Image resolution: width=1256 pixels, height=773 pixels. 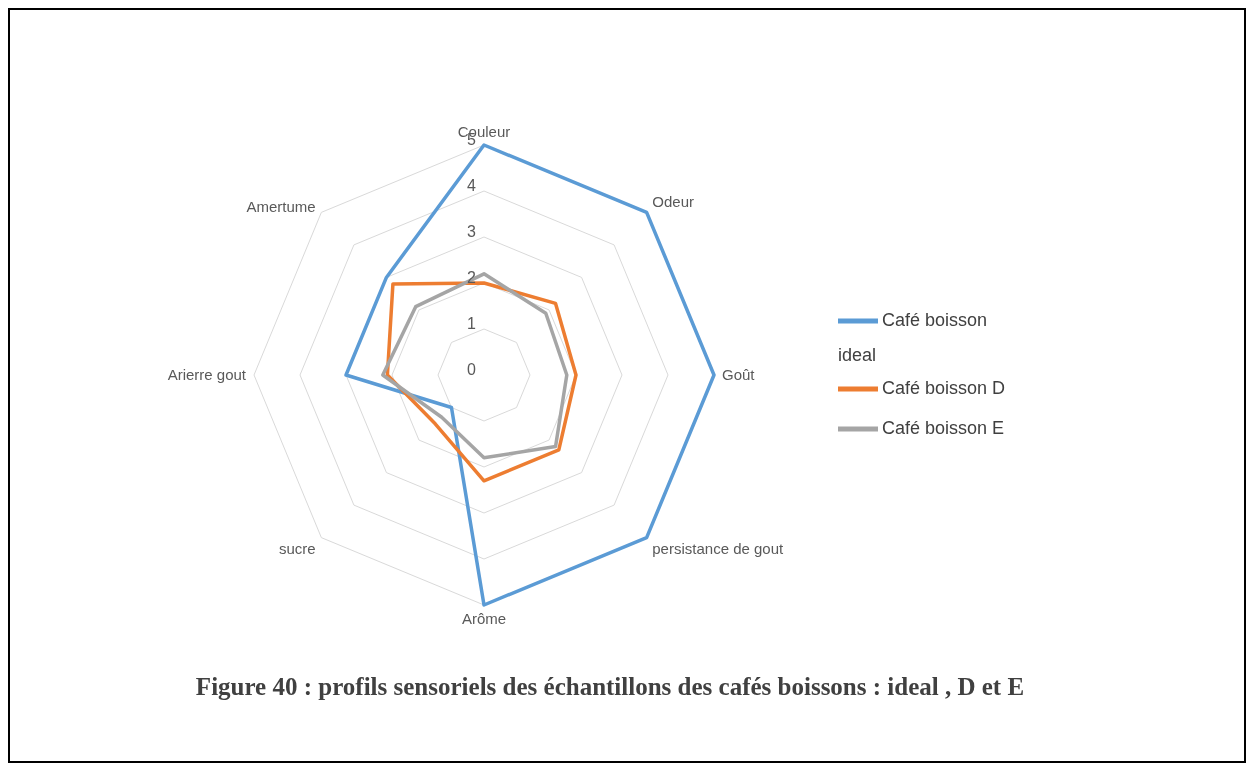 What do you see at coordinates (484, 618) in the screenshot?
I see `spoke-label: Arôme` at bounding box center [484, 618].